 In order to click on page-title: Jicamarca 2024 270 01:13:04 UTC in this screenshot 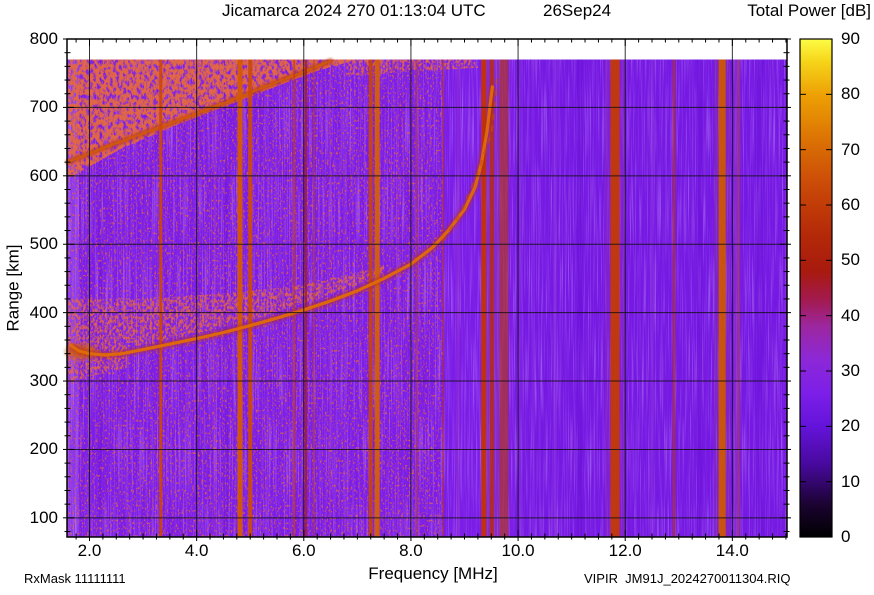, I will do `click(354, 10)`.